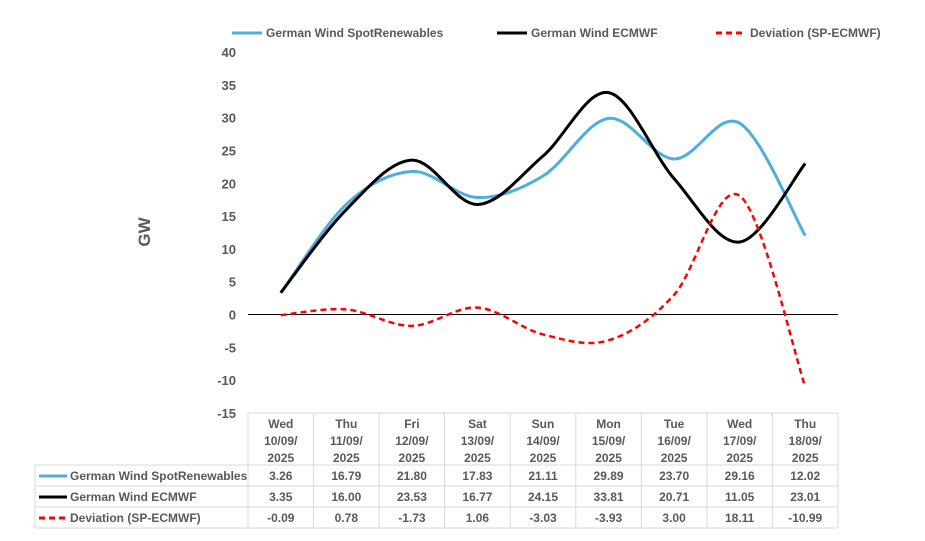 Image resolution: width=925 pixels, height=541 pixels. What do you see at coordinates (229, 183) in the screenshot?
I see `y-tick-label: 20` at bounding box center [229, 183].